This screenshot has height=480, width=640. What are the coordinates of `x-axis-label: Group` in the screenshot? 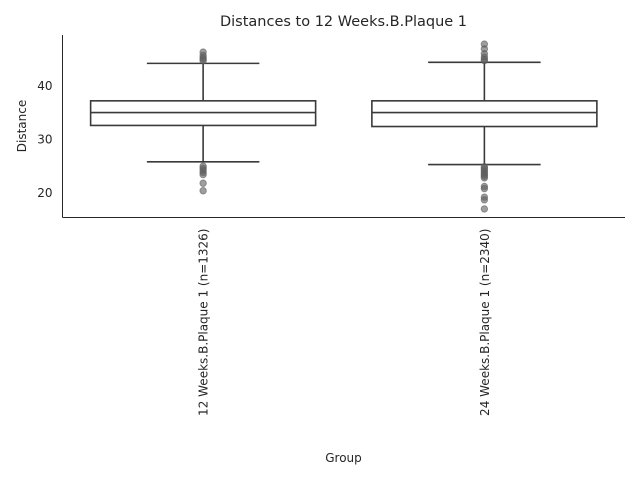 It's located at (343, 458).